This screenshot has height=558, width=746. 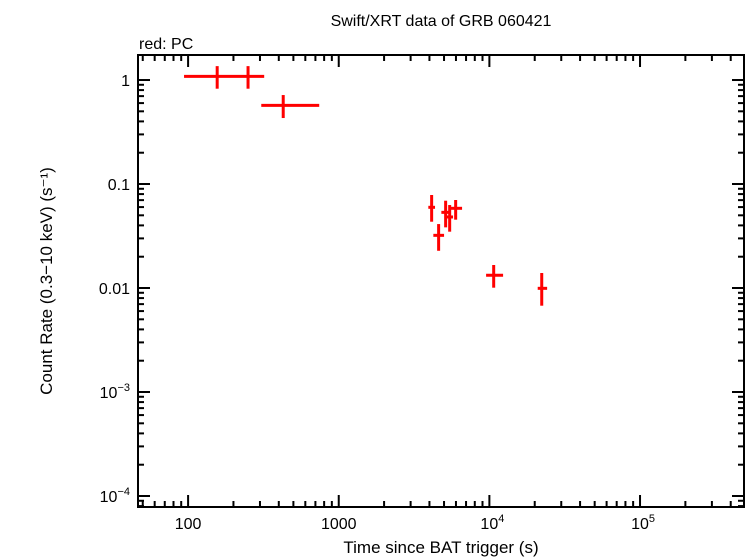 I want to click on x-tick-label: 10⁴, so click(x=492, y=523).